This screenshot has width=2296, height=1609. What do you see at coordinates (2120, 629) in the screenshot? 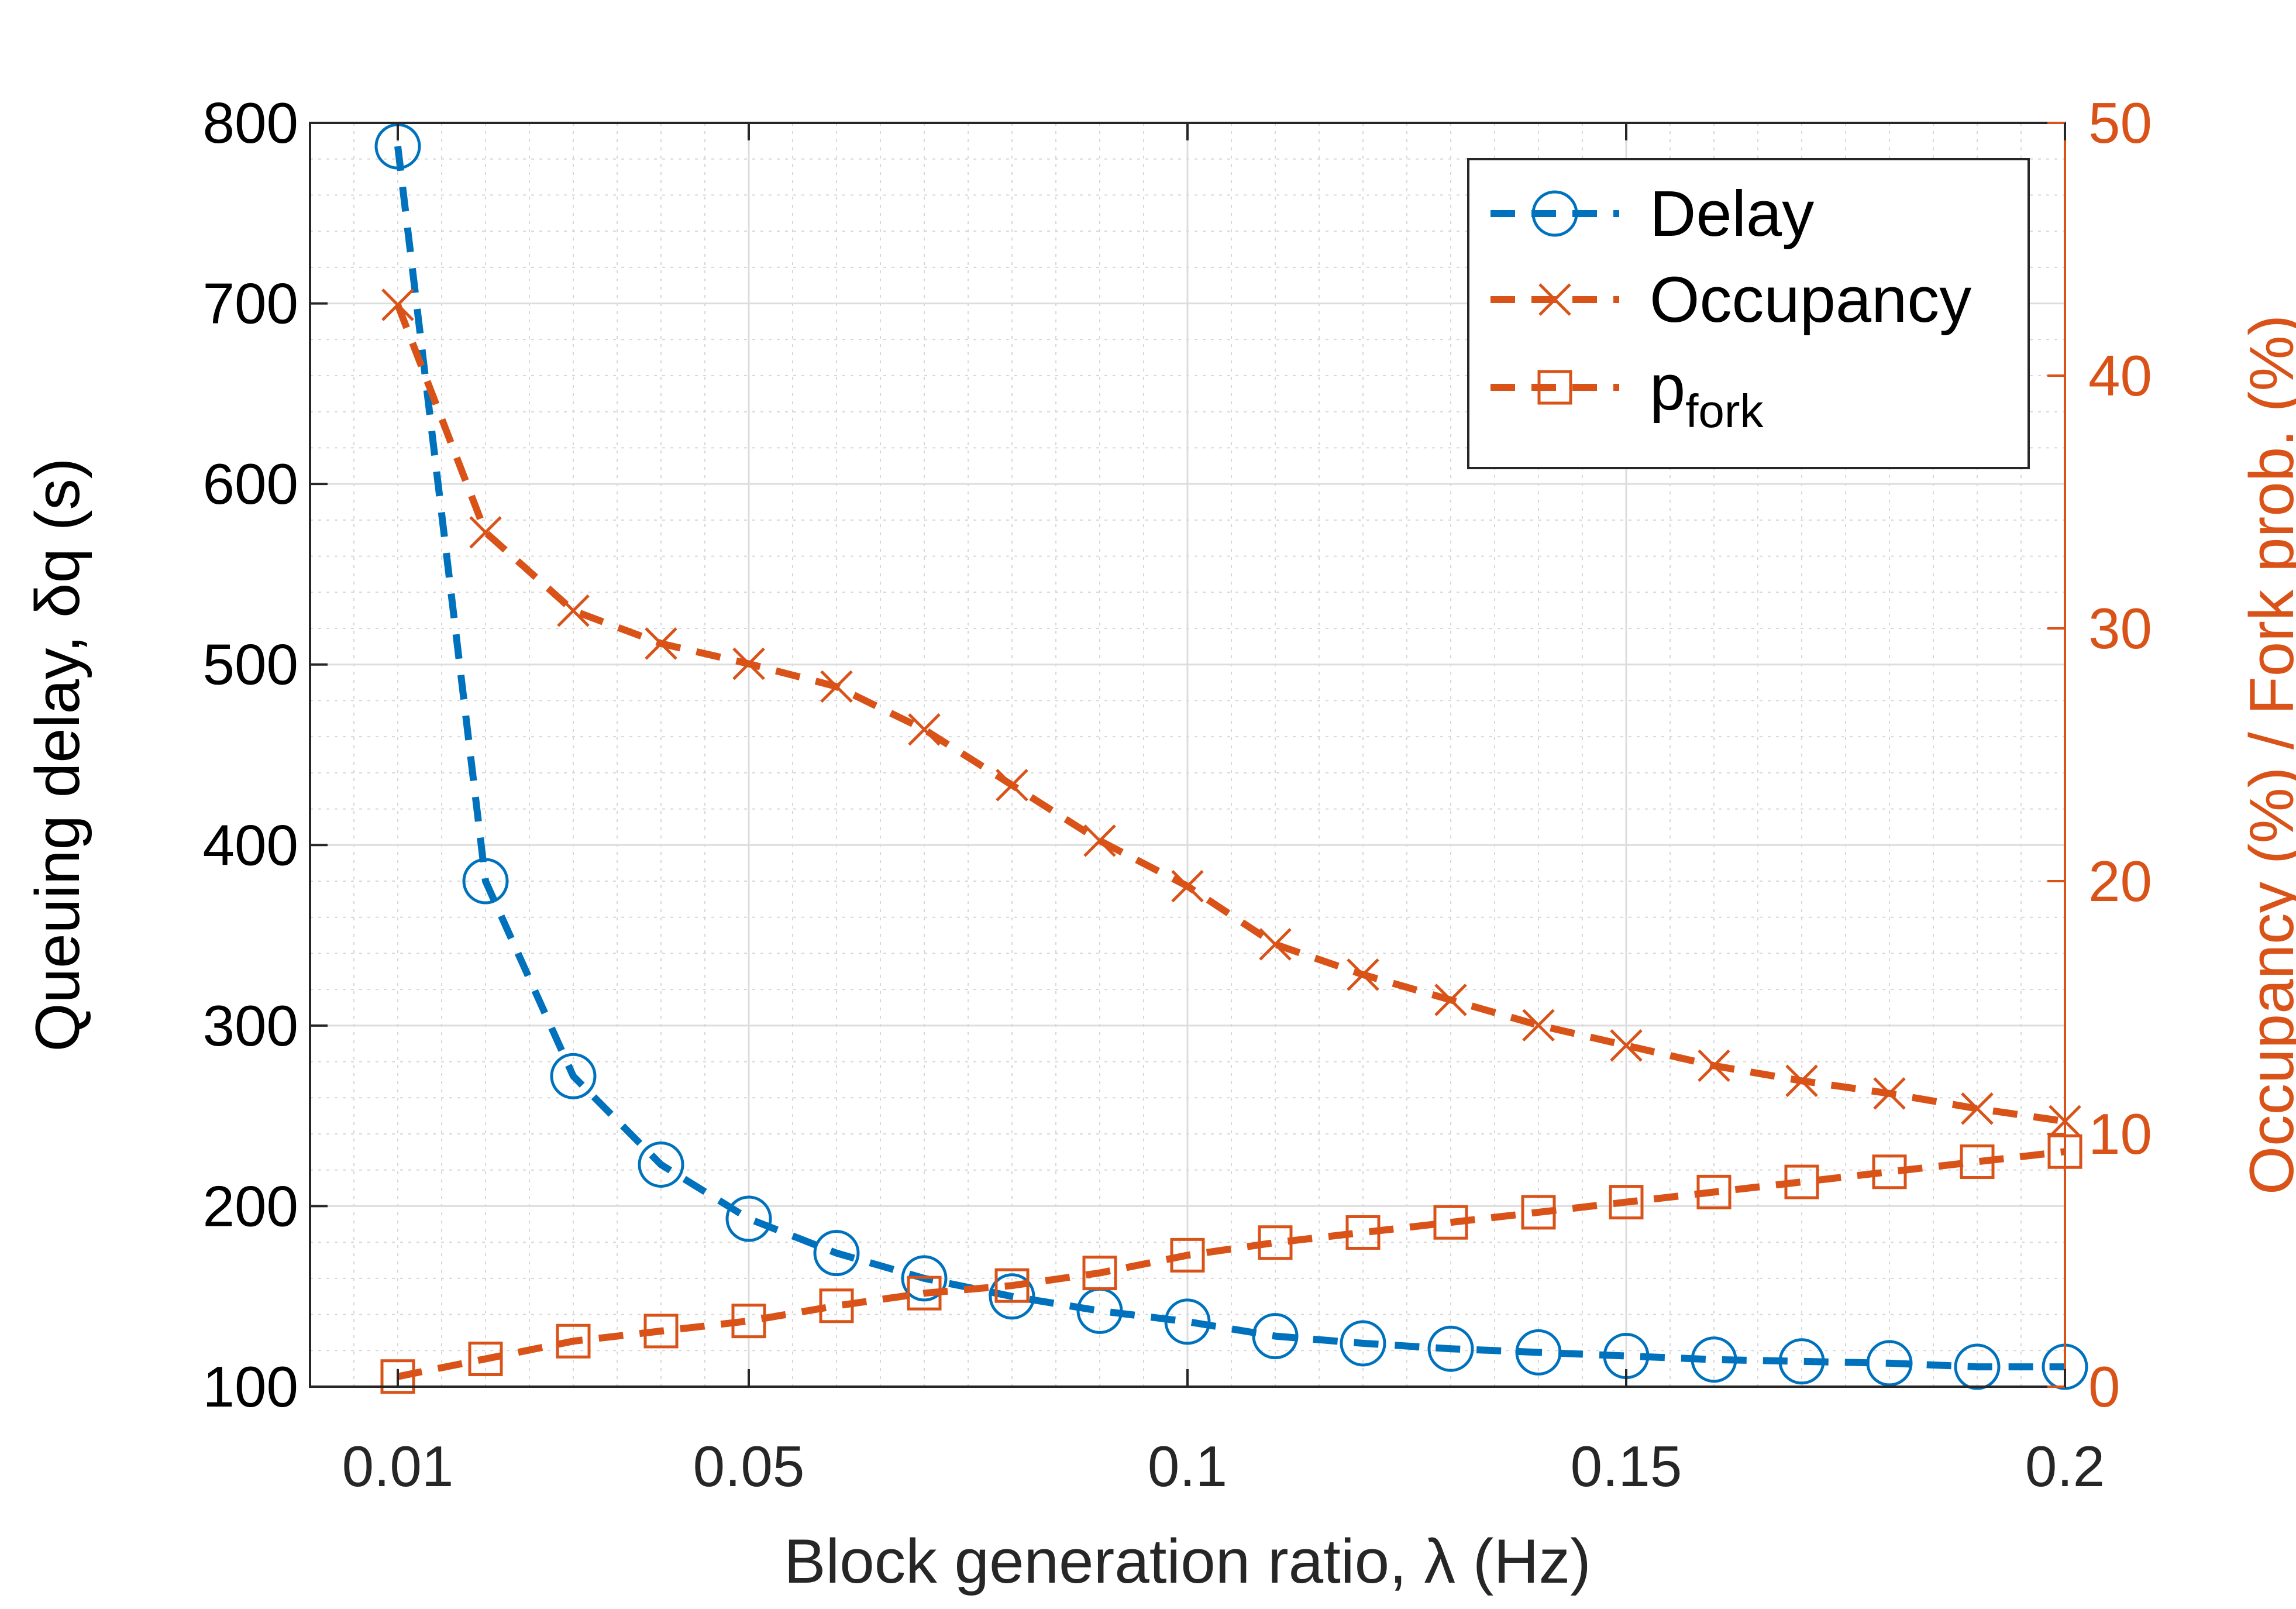
I see `y-tick-label-right: 30` at bounding box center [2120, 629].